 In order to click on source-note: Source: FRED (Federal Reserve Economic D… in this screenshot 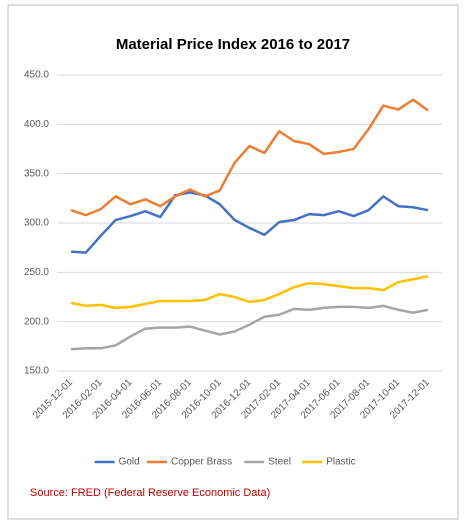, I will do `click(150, 493)`.